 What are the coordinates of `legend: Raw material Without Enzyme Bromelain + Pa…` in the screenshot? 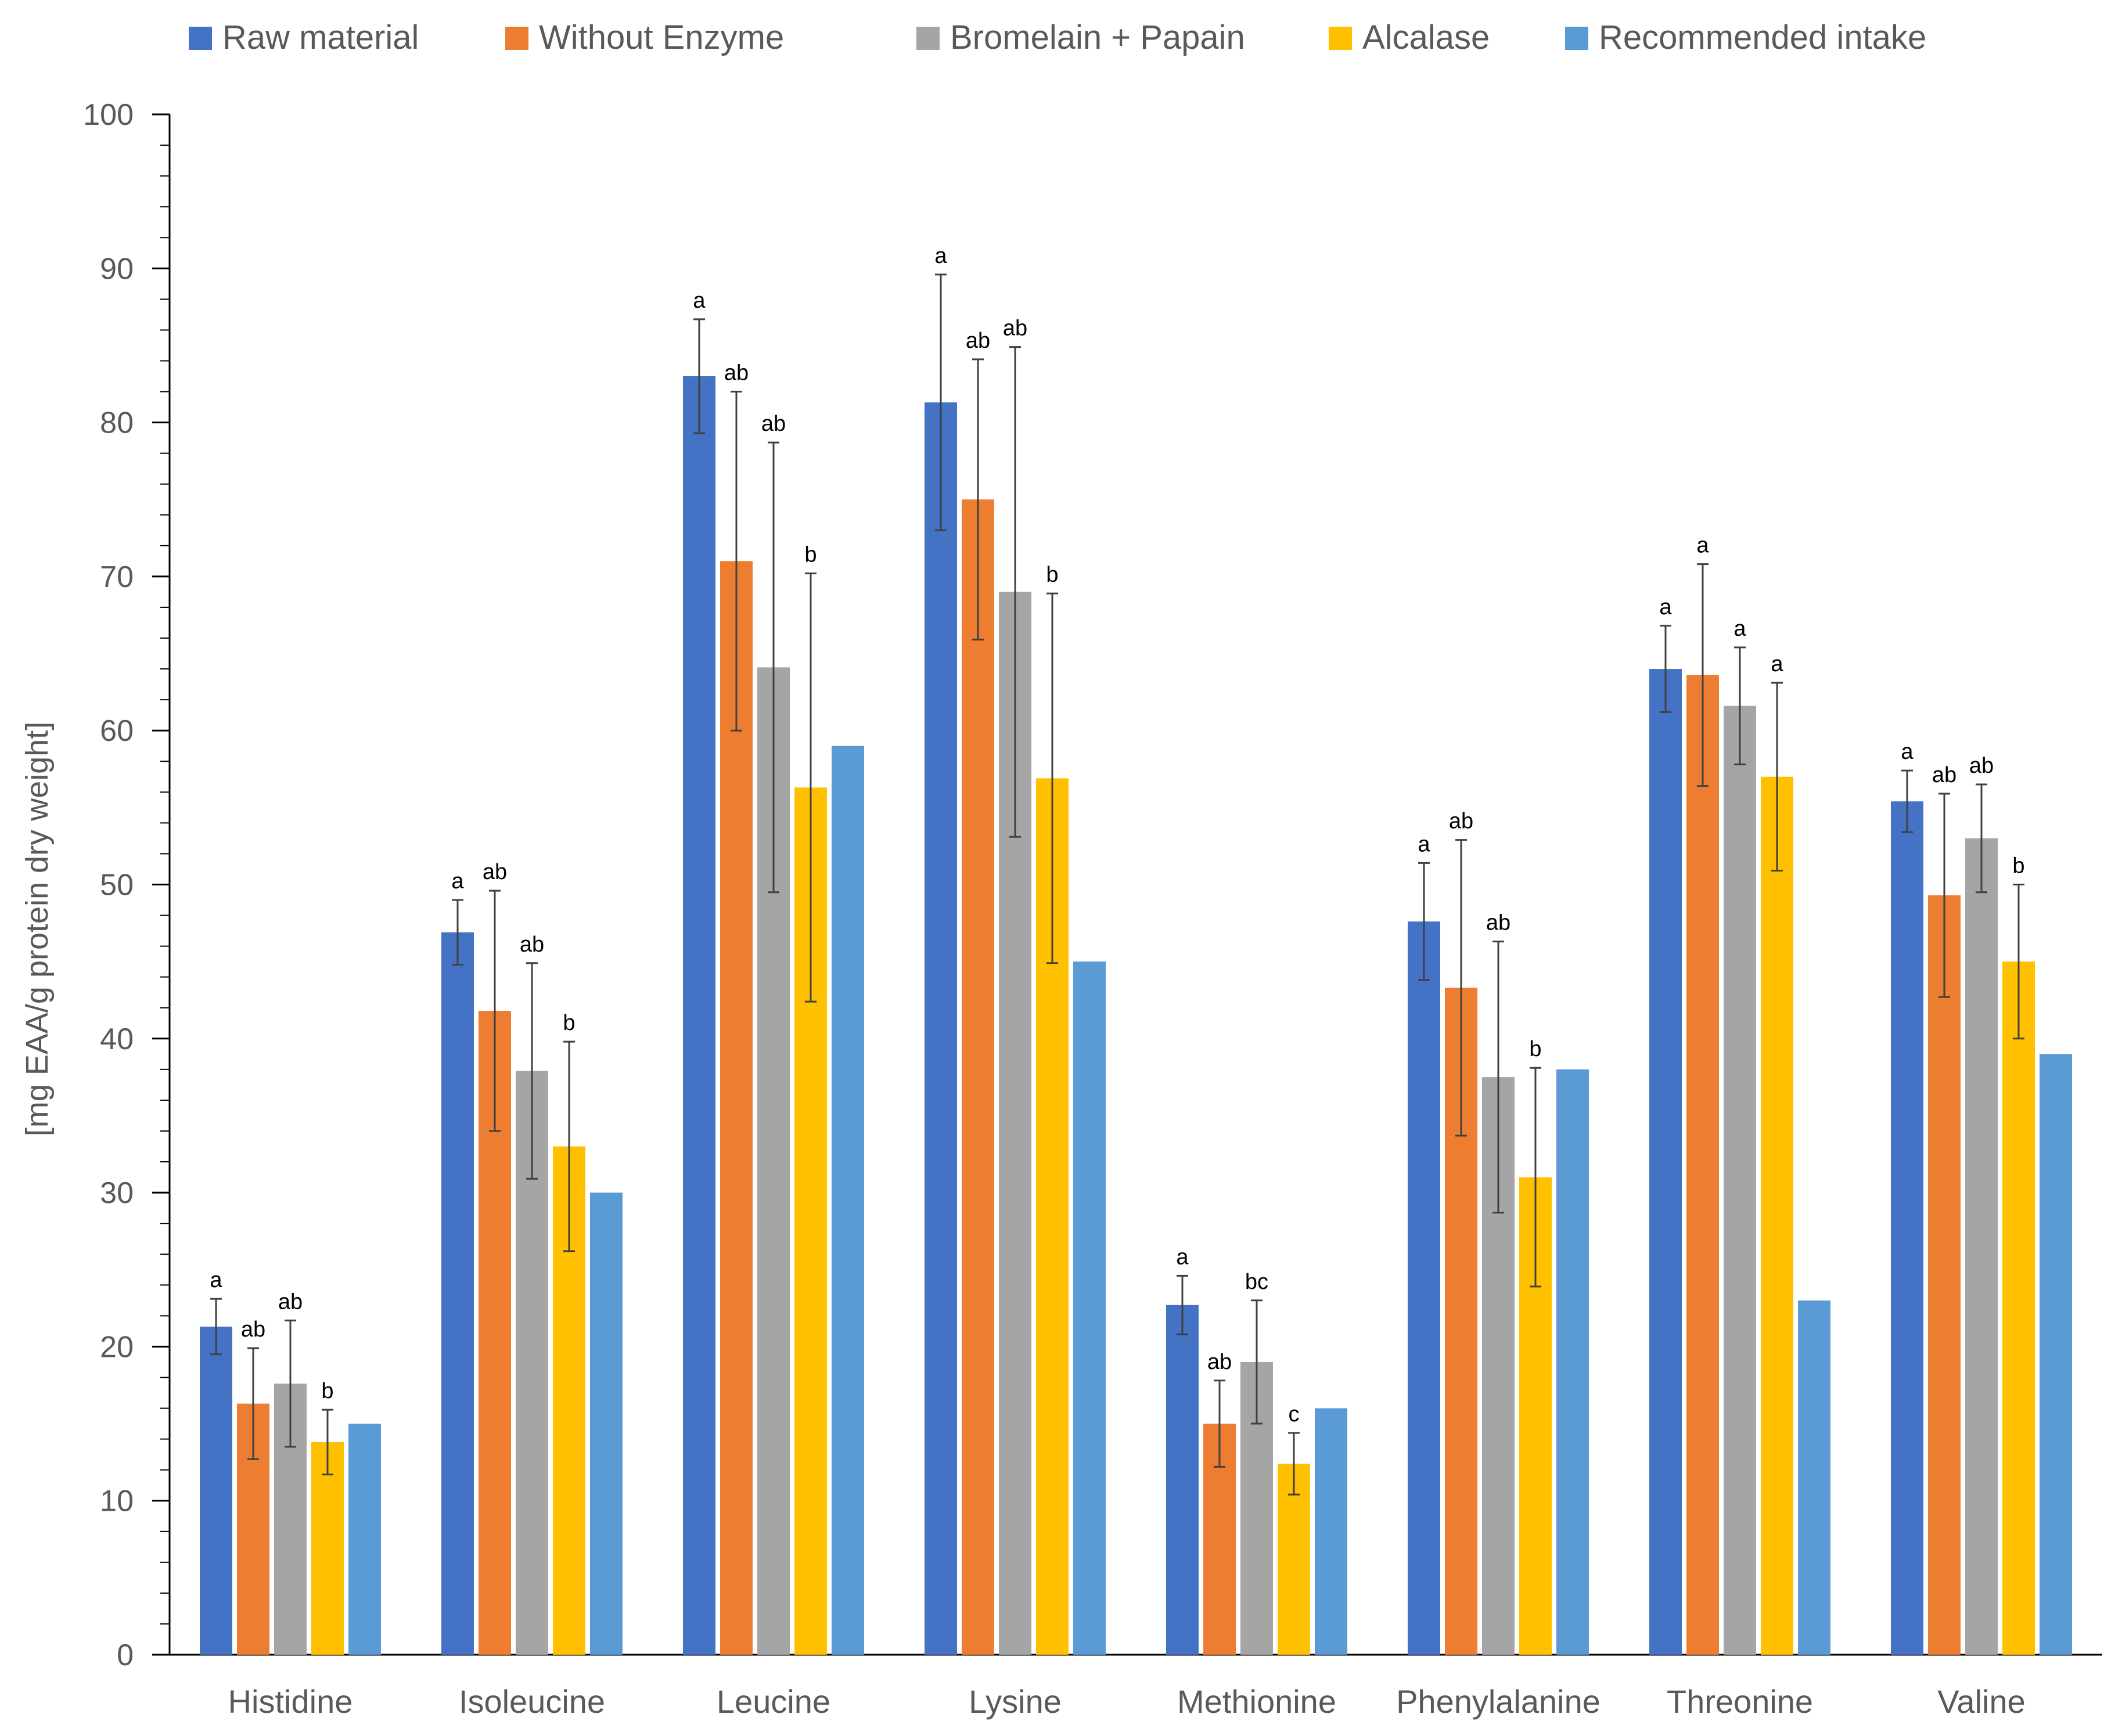 It's located at (1057, 37).